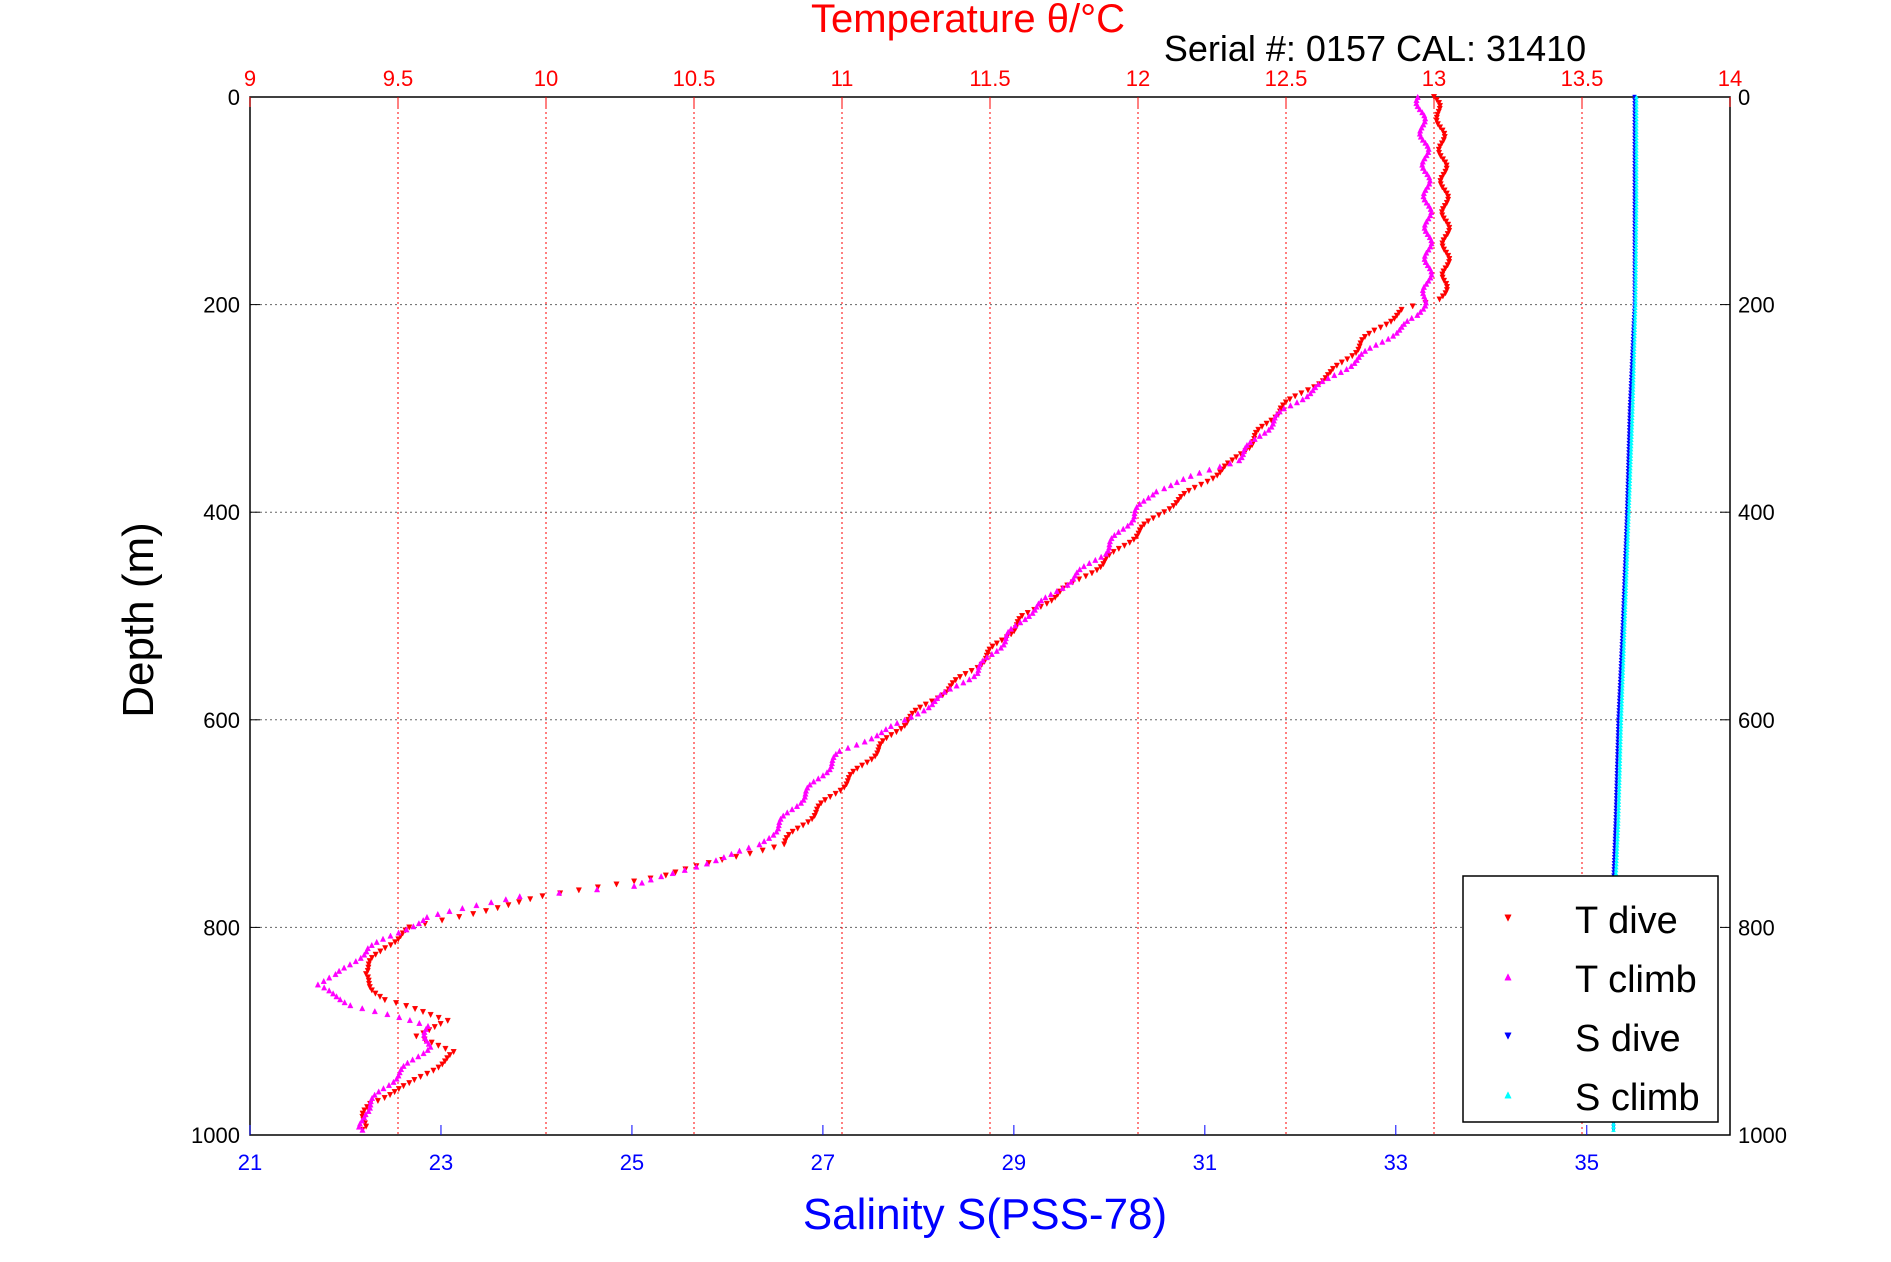  I want to click on salinity-tick-label: 27, so click(823, 1162).